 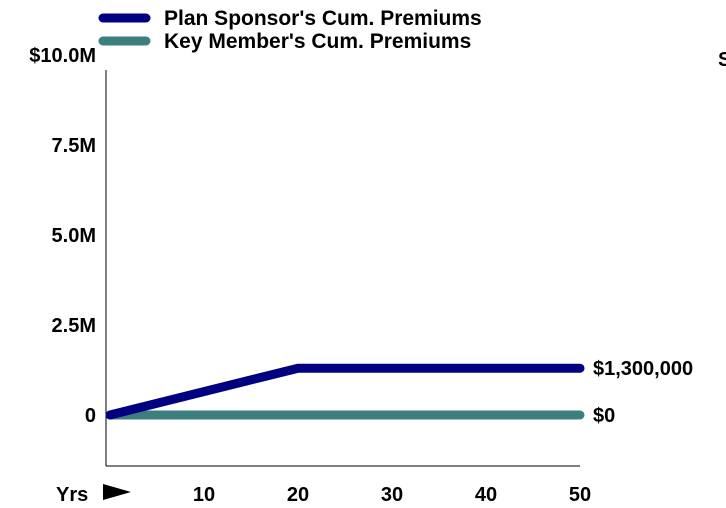 What do you see at coordinates (117, 492) in the screenshot?
I see `x-axis-arrow-icon` at bounding box center [117, 492].